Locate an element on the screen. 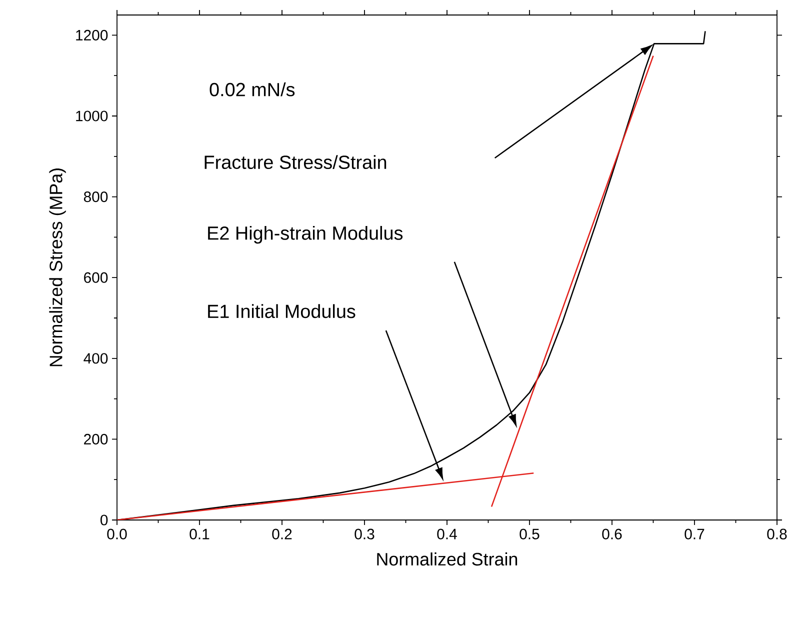 The height and width of the screenshot is (630, 793). y-tick-label: 800 is located at coordinates (96, 197).